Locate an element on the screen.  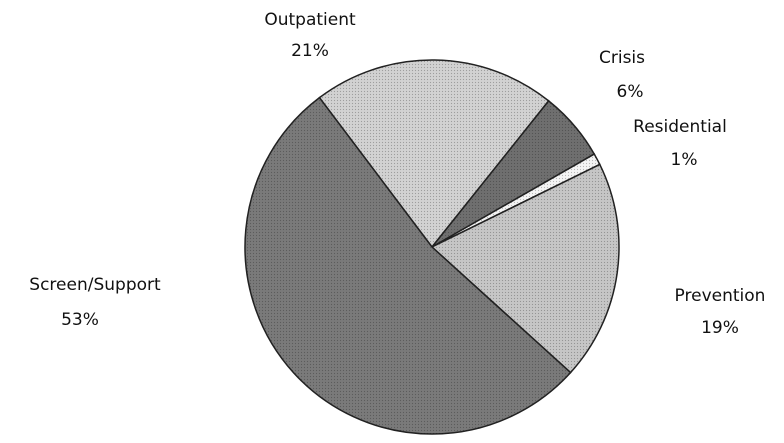
slice-value-label: 1% is located at coordinates (684, 160).